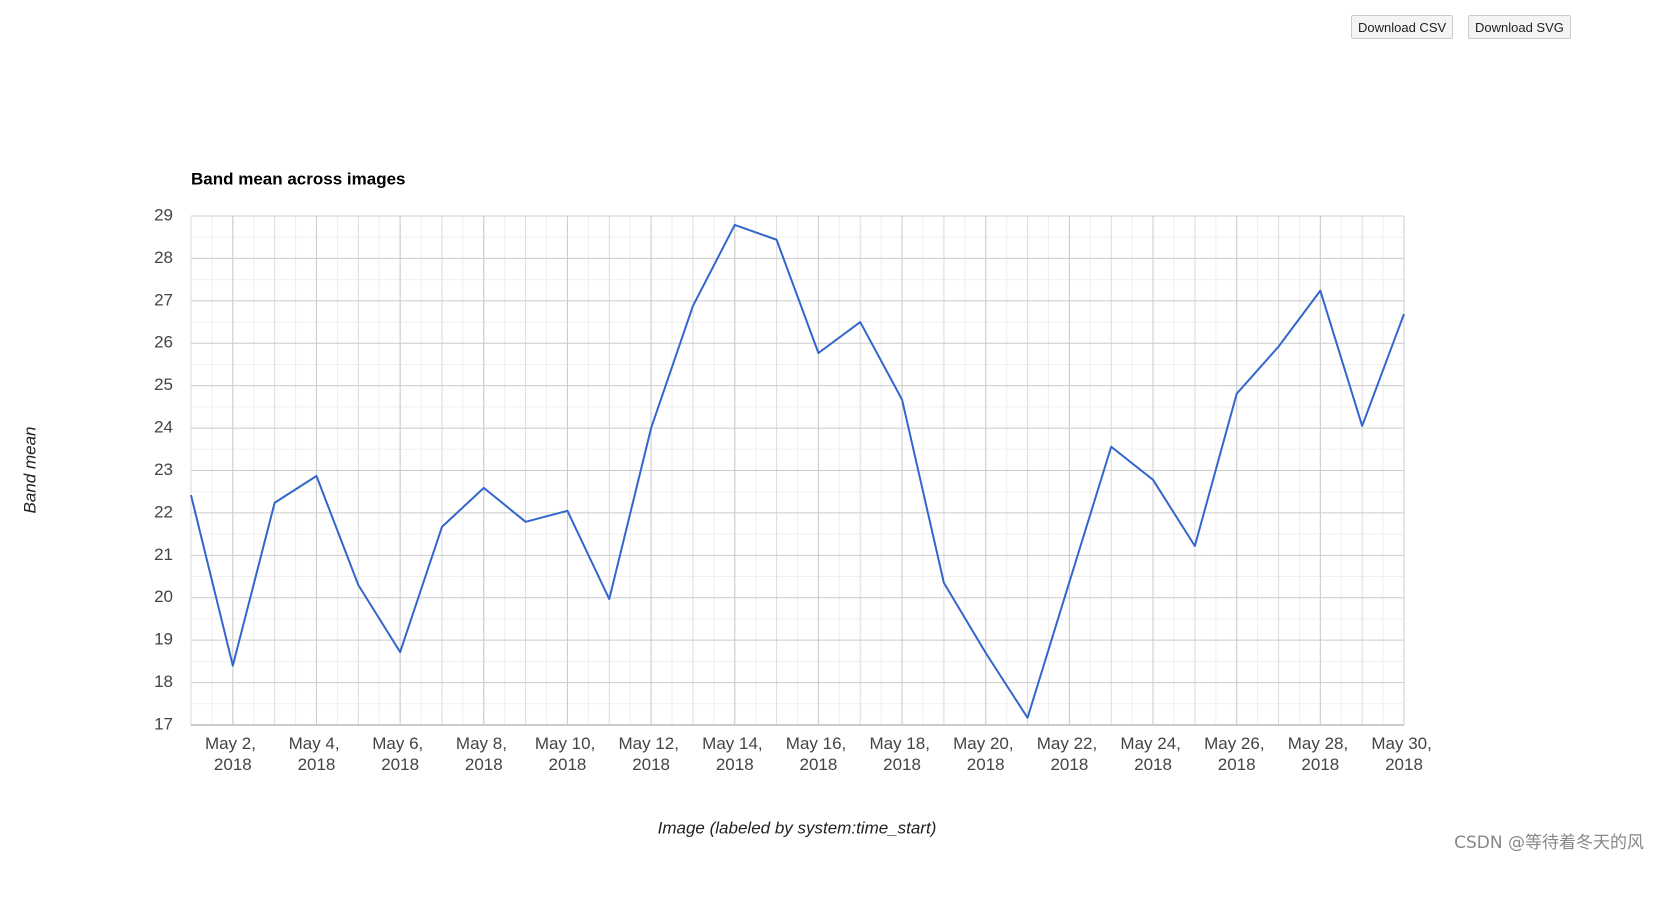 Image resolution: width=1656 pixels, height=905 pixels. What do you see at coordinates (1549, 843) in the screenshot?
I see `watermark: CSDN @等待着冬天的风` at bounding box center [1549, 843].